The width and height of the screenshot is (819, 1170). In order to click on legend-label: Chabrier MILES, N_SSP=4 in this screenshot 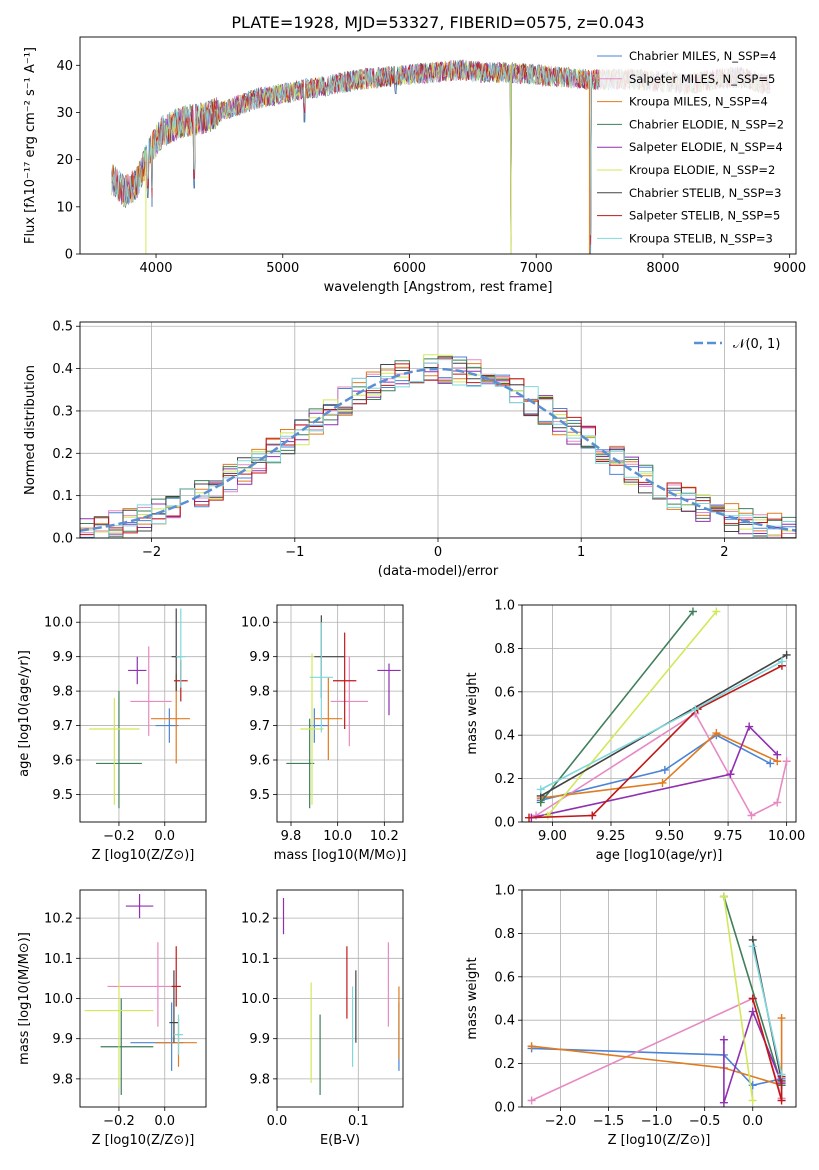, I will do `click(702, 56)`.